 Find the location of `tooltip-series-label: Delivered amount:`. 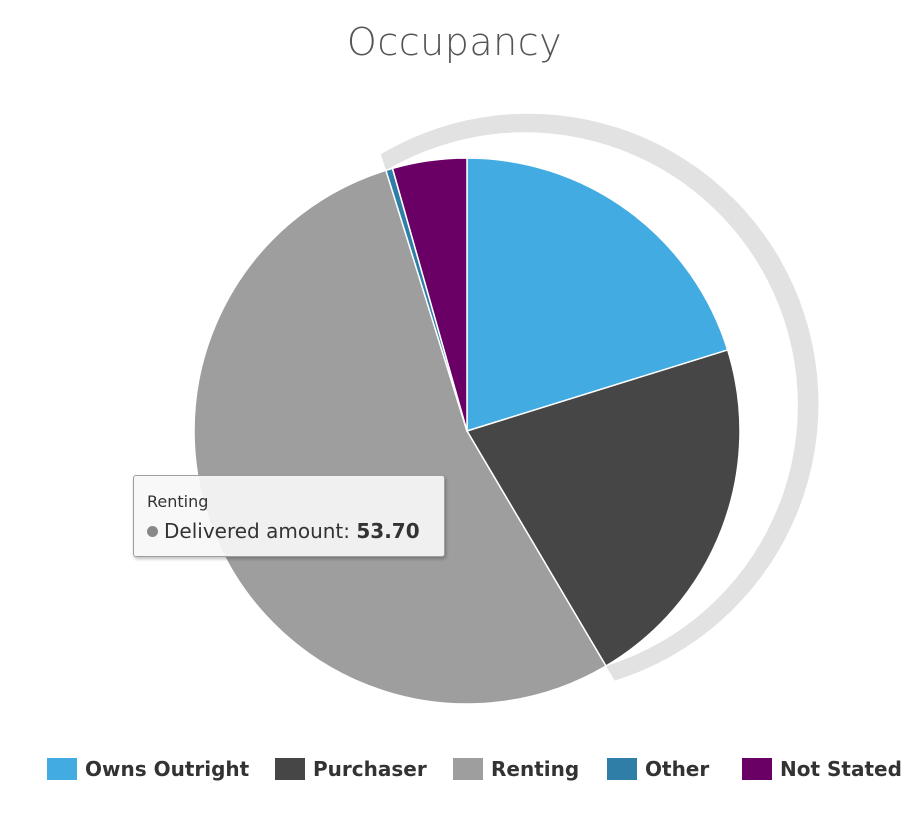

tooltip-series-label: Delivered amount: is located at coordinates (260, 531).